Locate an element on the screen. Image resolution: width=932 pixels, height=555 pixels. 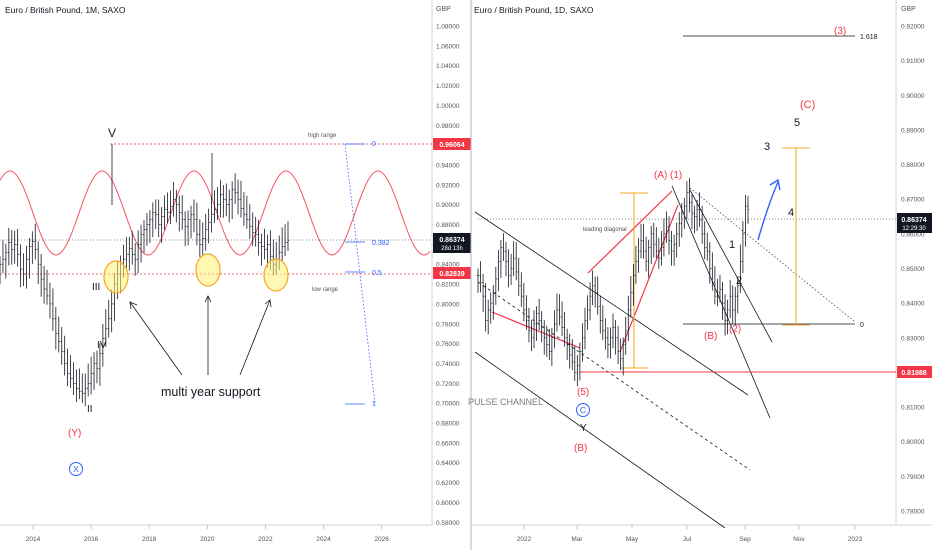
left-y-tick-label: 0.66000 is located at coordinates (448, 443).